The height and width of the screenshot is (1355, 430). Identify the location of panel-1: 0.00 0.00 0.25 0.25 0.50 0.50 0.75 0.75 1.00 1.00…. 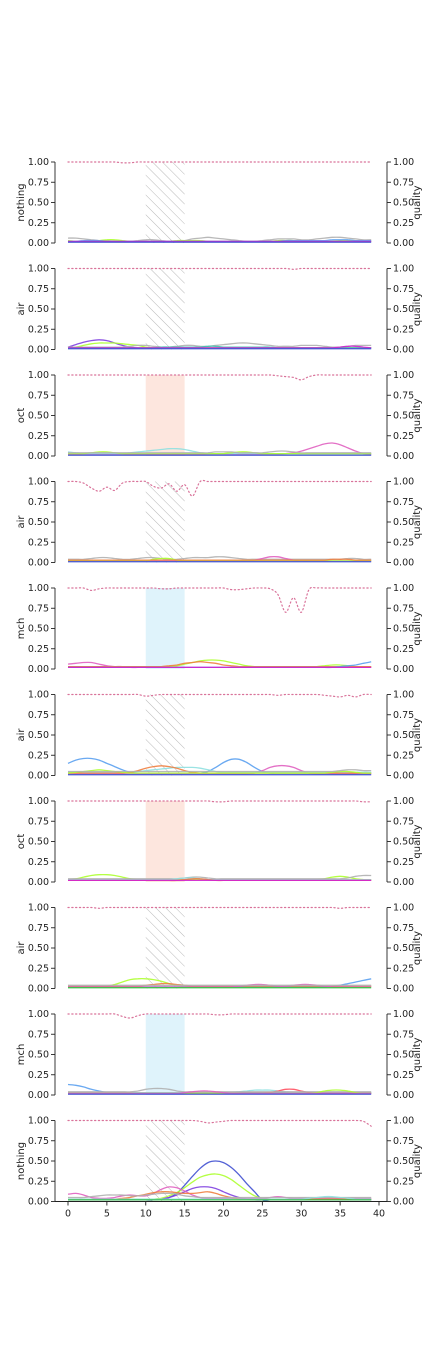
(219, 203).